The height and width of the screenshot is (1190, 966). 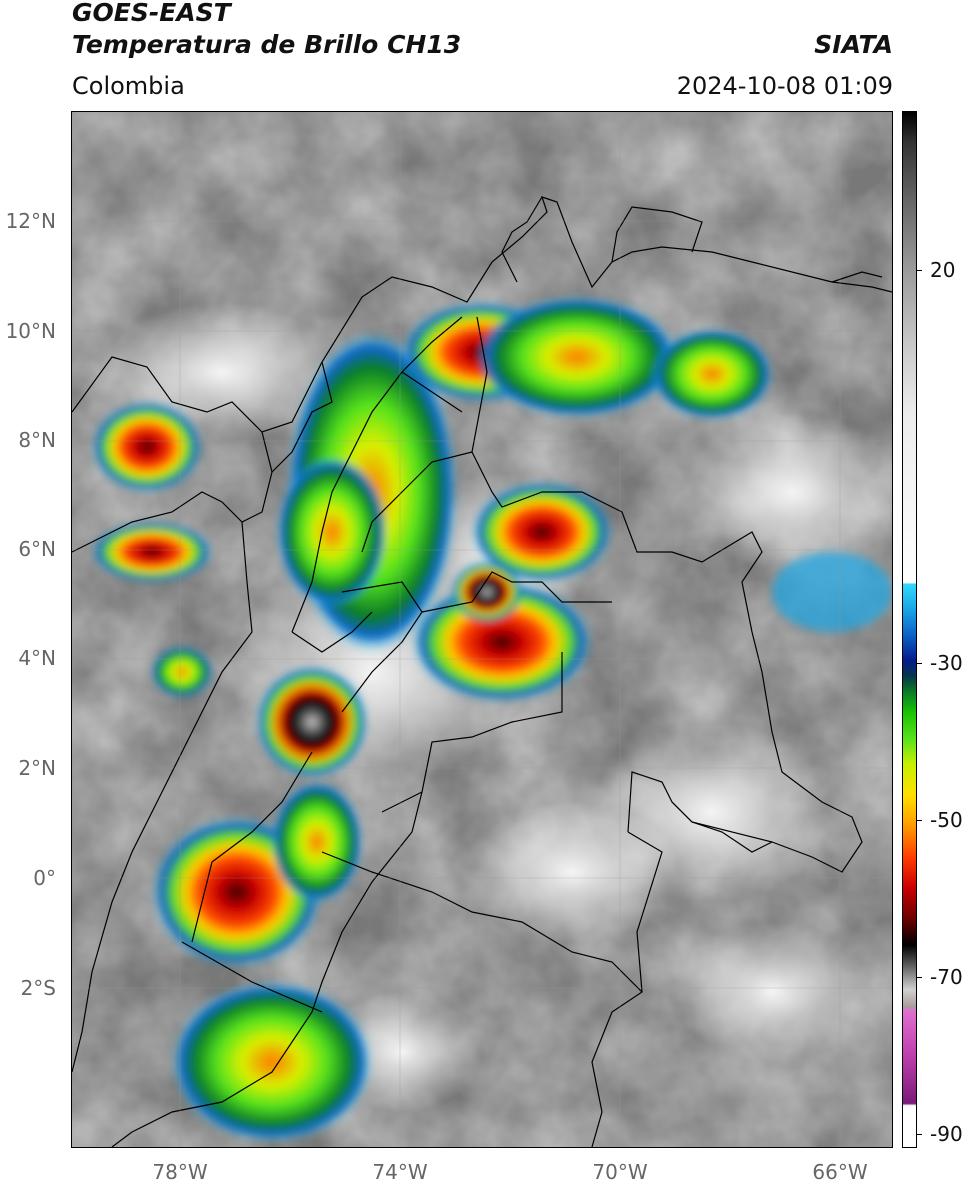 I want to click on lat-label: 0°, so click(x=44, y=878).